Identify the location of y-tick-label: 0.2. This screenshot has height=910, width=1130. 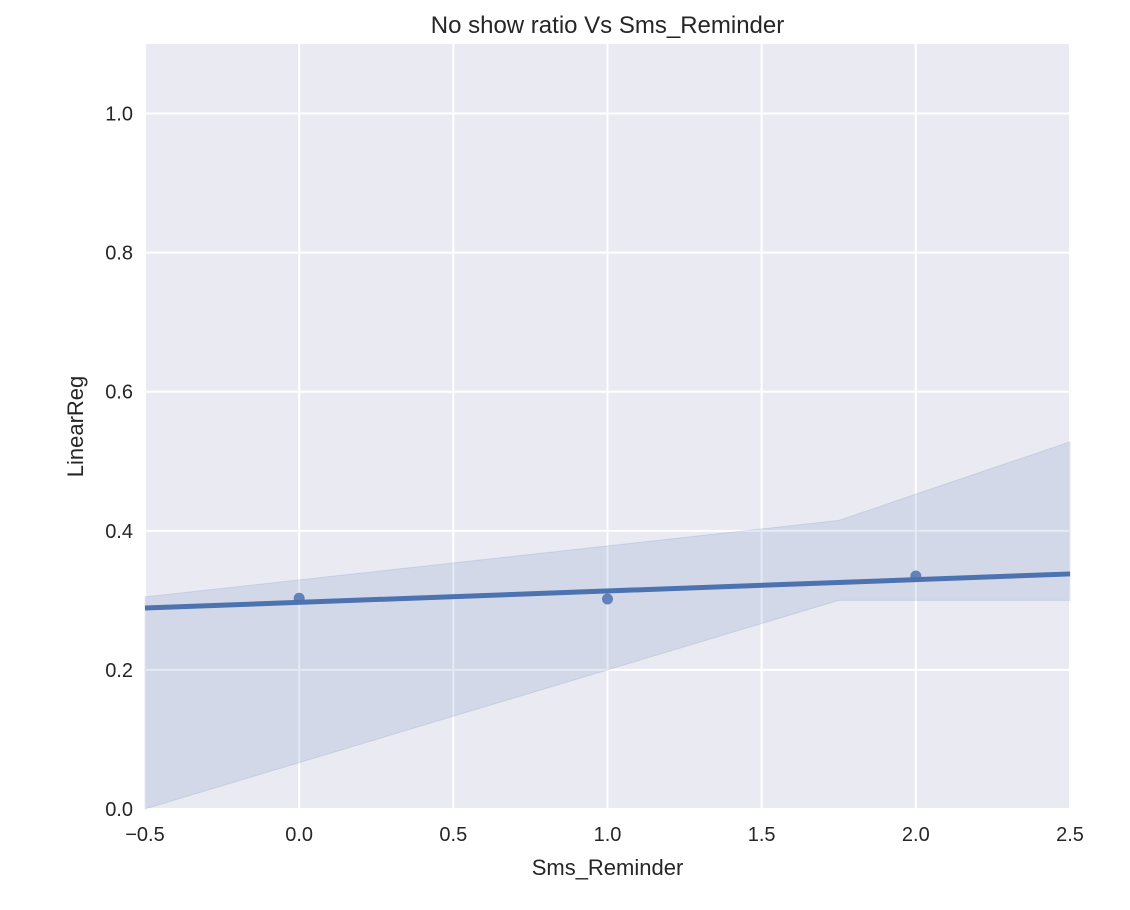
(119, 671).